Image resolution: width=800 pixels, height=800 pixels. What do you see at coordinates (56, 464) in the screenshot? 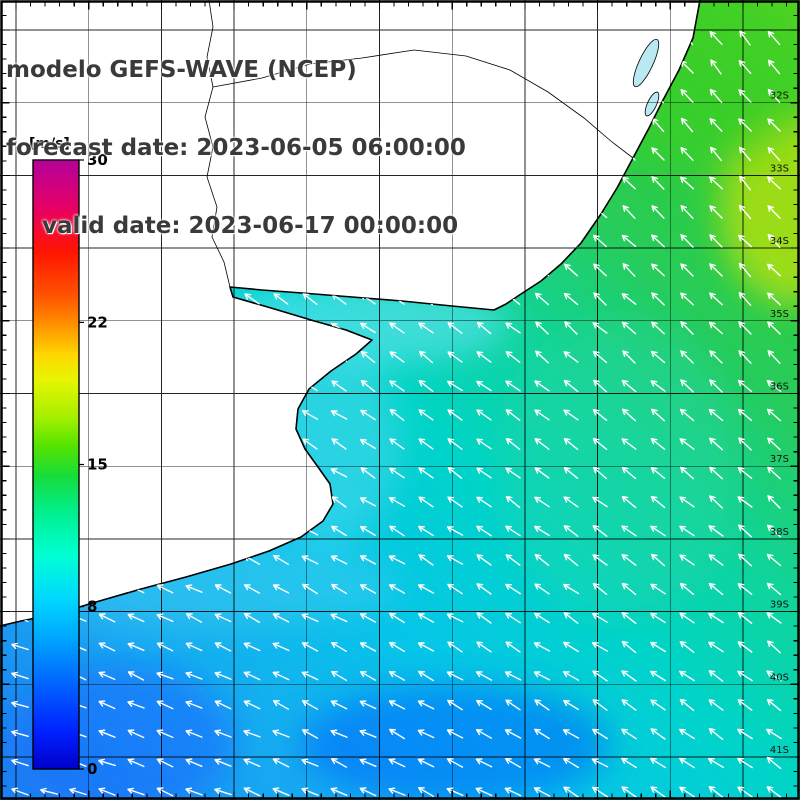
I see `colorbar-gradient` at bounding box center [56, 464].